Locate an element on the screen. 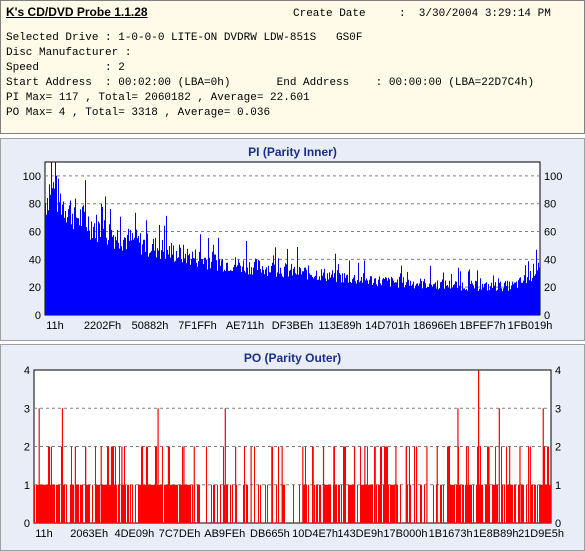 This screenshot has width=585, height=551. pi-y-tick-left: 80 is located at coordinates (35, 205).